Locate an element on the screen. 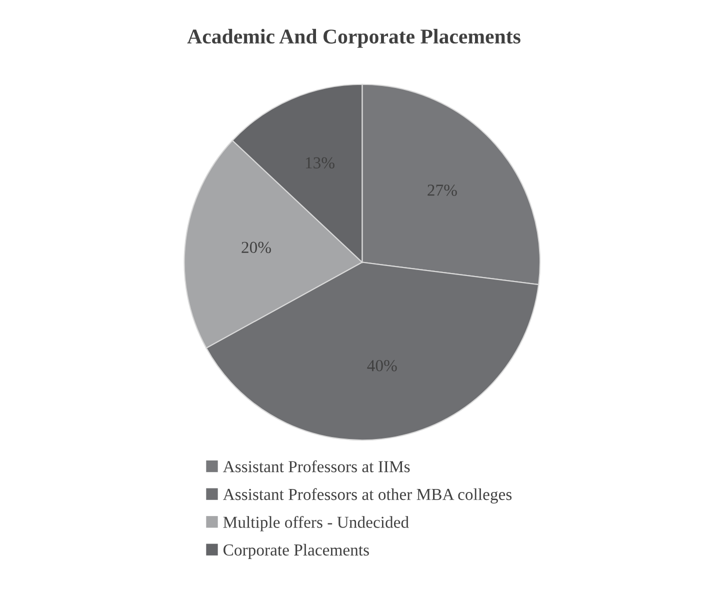  data-label: 20% is located at coordinates (256, 248).